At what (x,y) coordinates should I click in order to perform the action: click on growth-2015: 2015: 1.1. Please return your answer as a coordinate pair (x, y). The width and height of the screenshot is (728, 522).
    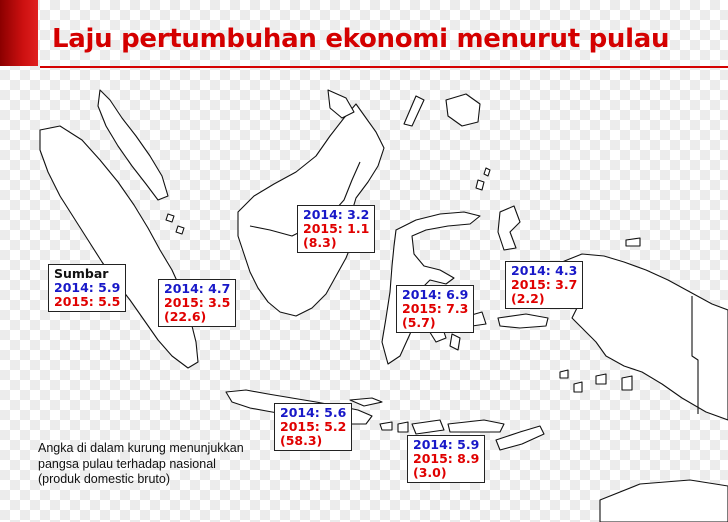
    Looking at the image, I should click on (336, 228).